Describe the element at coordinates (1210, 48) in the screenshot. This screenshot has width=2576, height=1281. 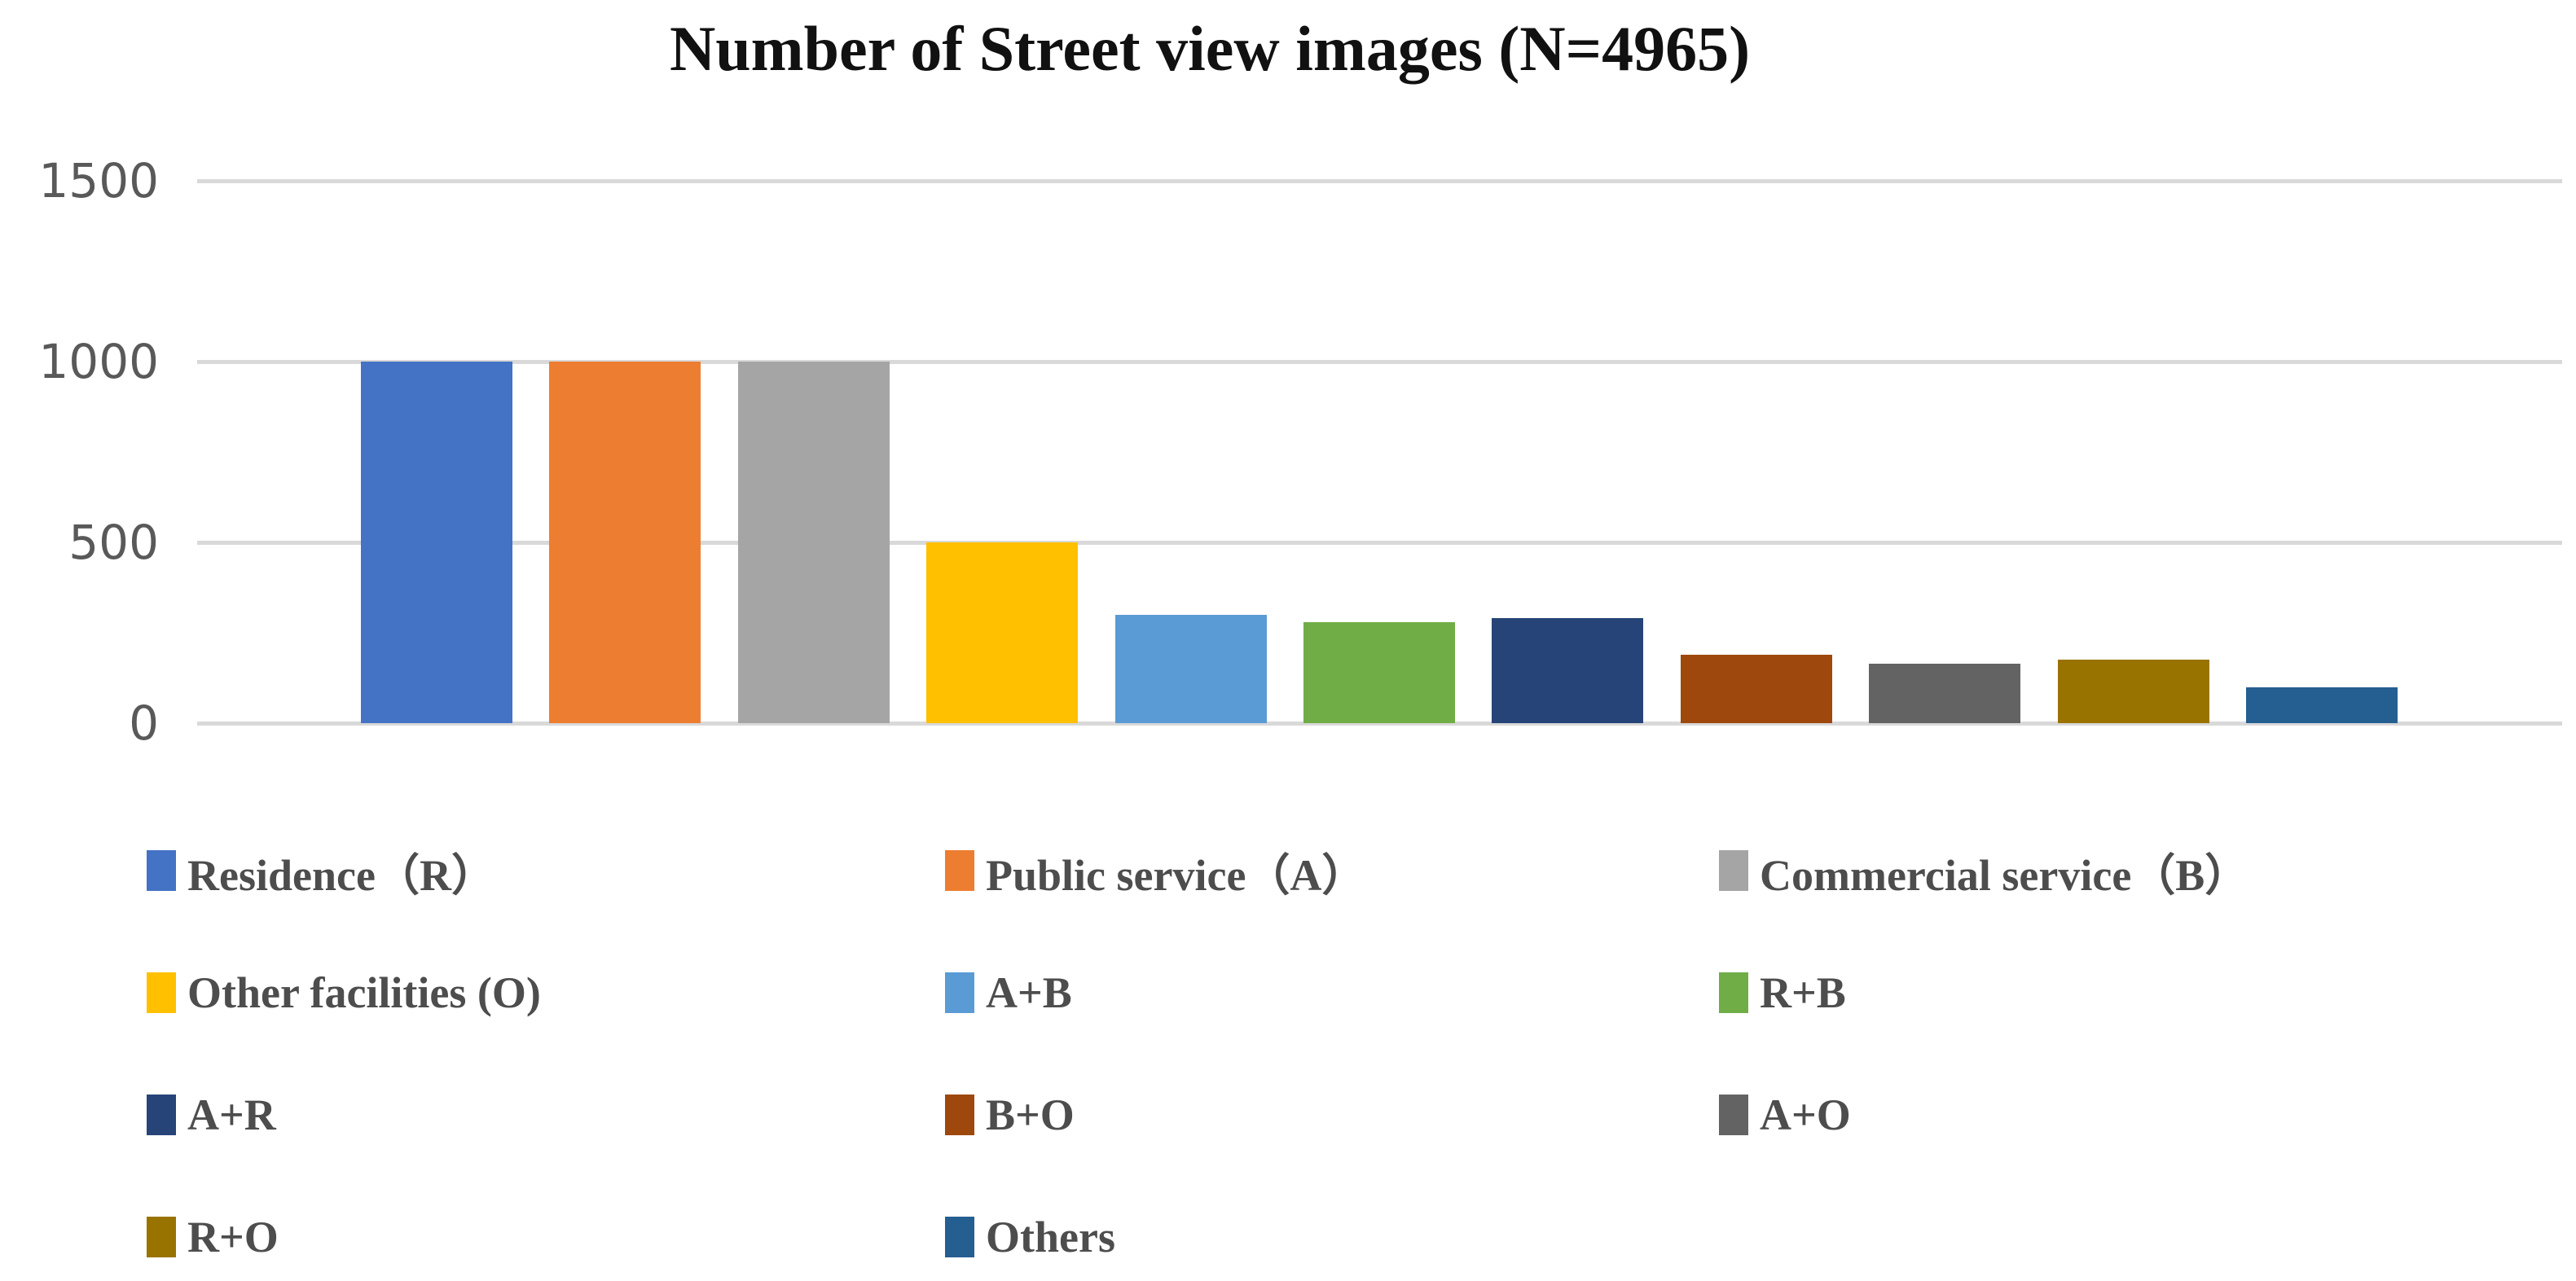
I see `chart-title: Number of Street view images (N=4965)` at that location.